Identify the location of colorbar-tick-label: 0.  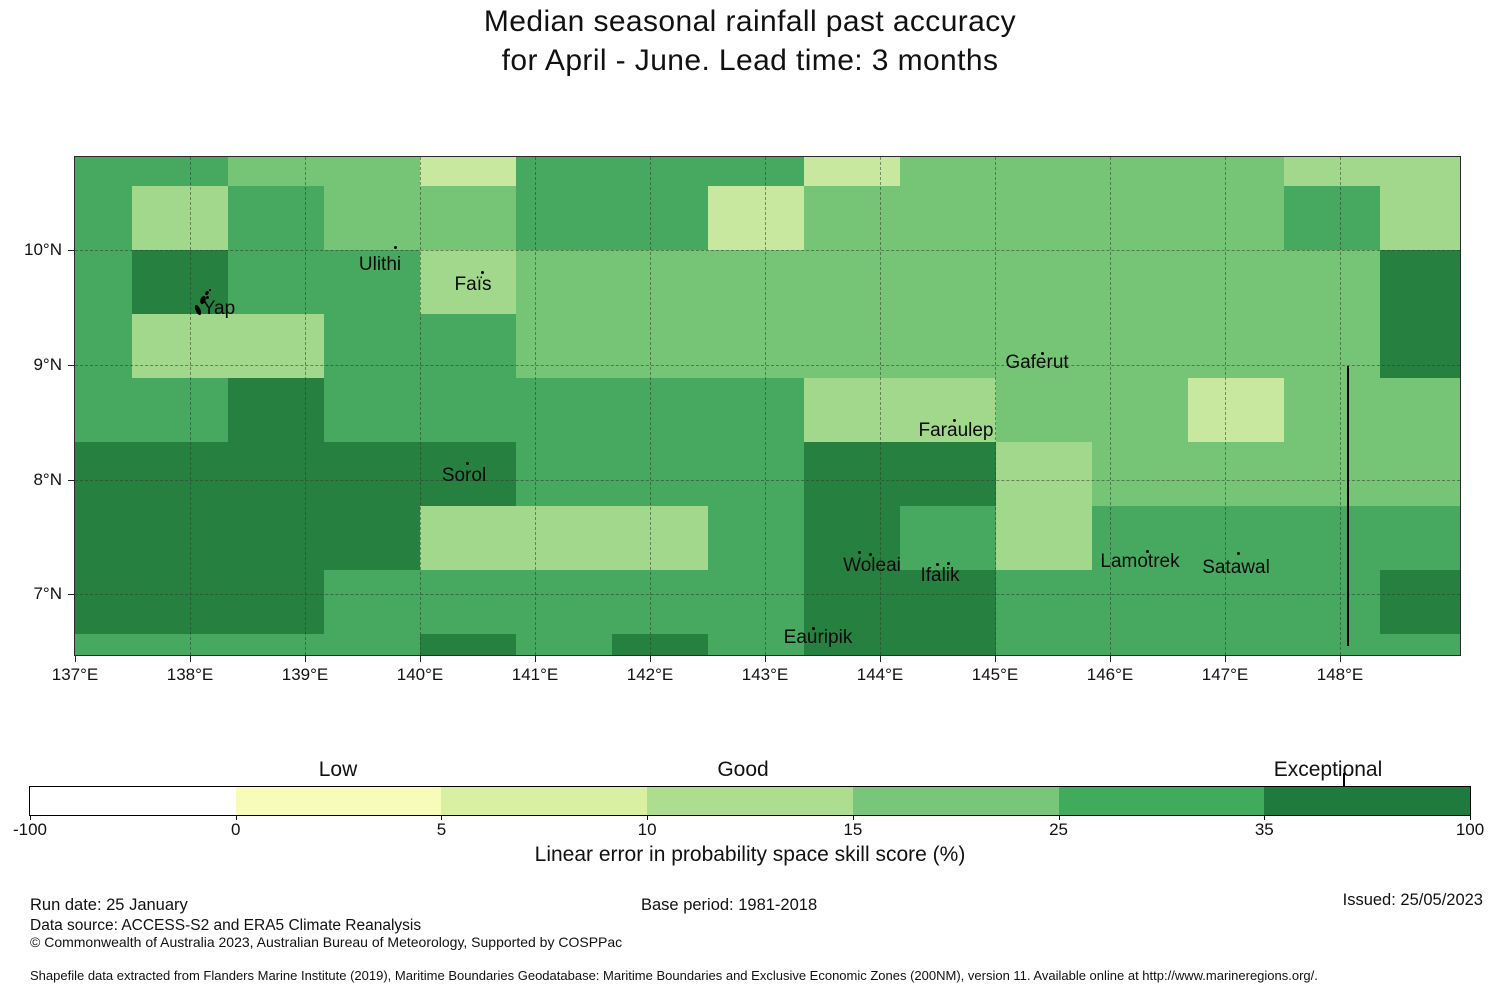
(235, 829).